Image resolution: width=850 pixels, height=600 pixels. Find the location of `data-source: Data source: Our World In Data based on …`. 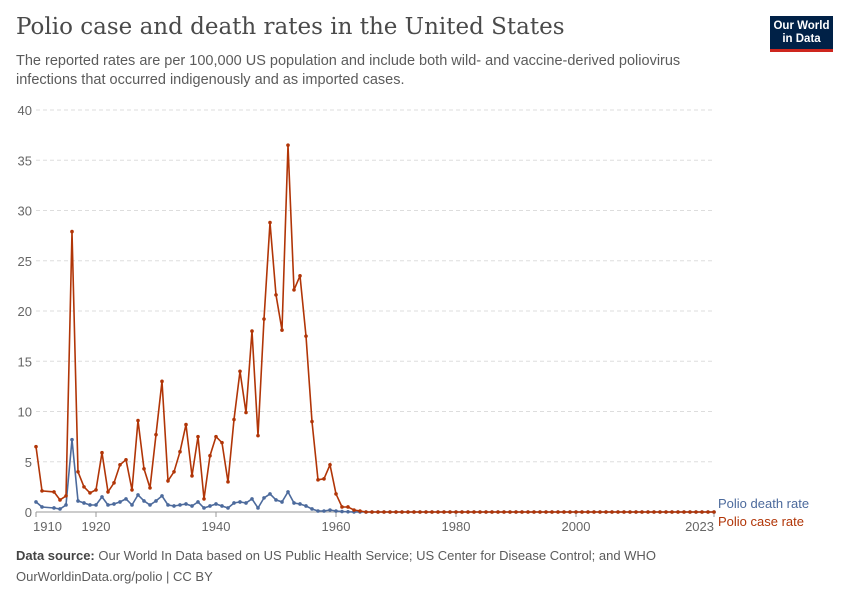

data-source: Data source: Our World In Data based on … is located at coordinates (336, 555).